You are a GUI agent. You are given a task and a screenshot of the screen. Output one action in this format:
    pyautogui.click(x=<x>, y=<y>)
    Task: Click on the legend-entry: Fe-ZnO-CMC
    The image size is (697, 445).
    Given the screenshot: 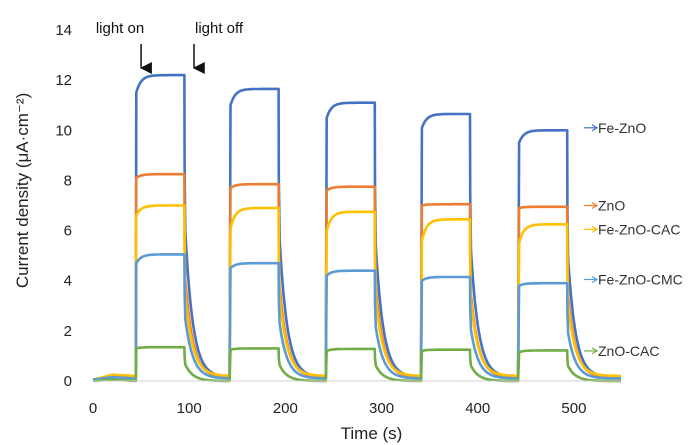 What is the action you would take?
    pyautogui.click(x=633, y=279)
    